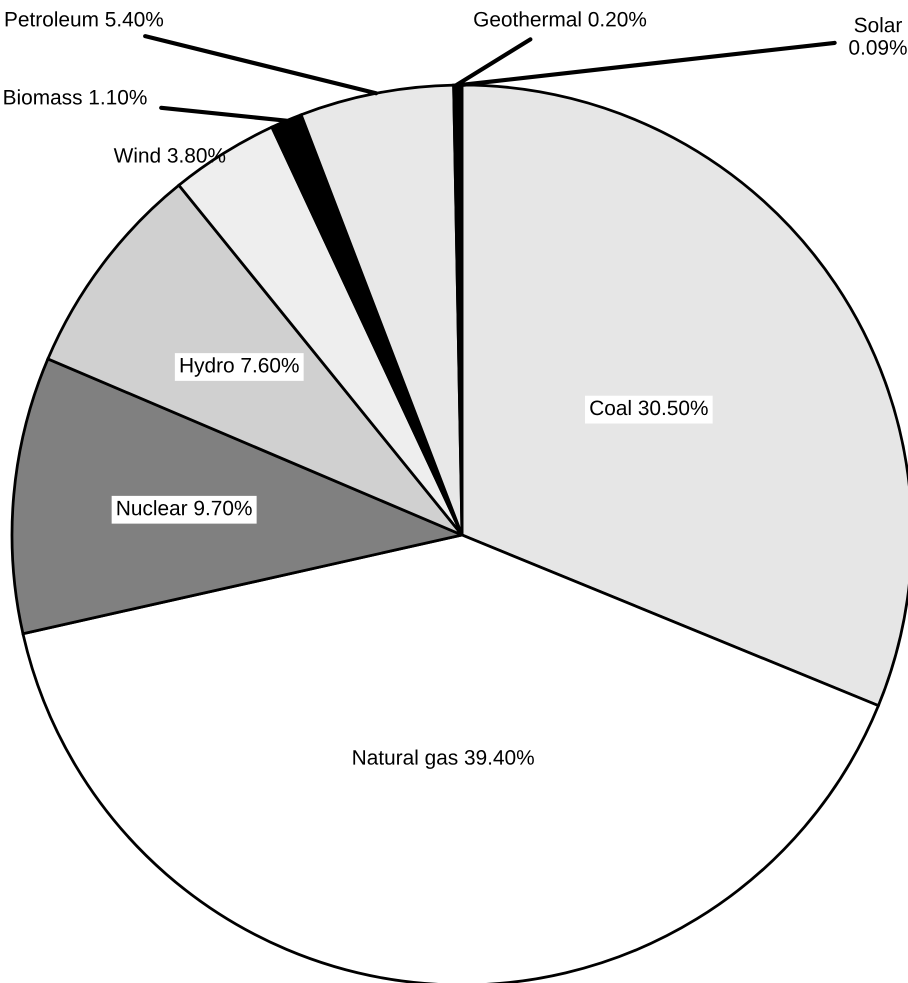 The image size is (908, 983). Describe the element at coordinates (878, 47) in the screenshot. I see `data-label: 0.09%` at that location.